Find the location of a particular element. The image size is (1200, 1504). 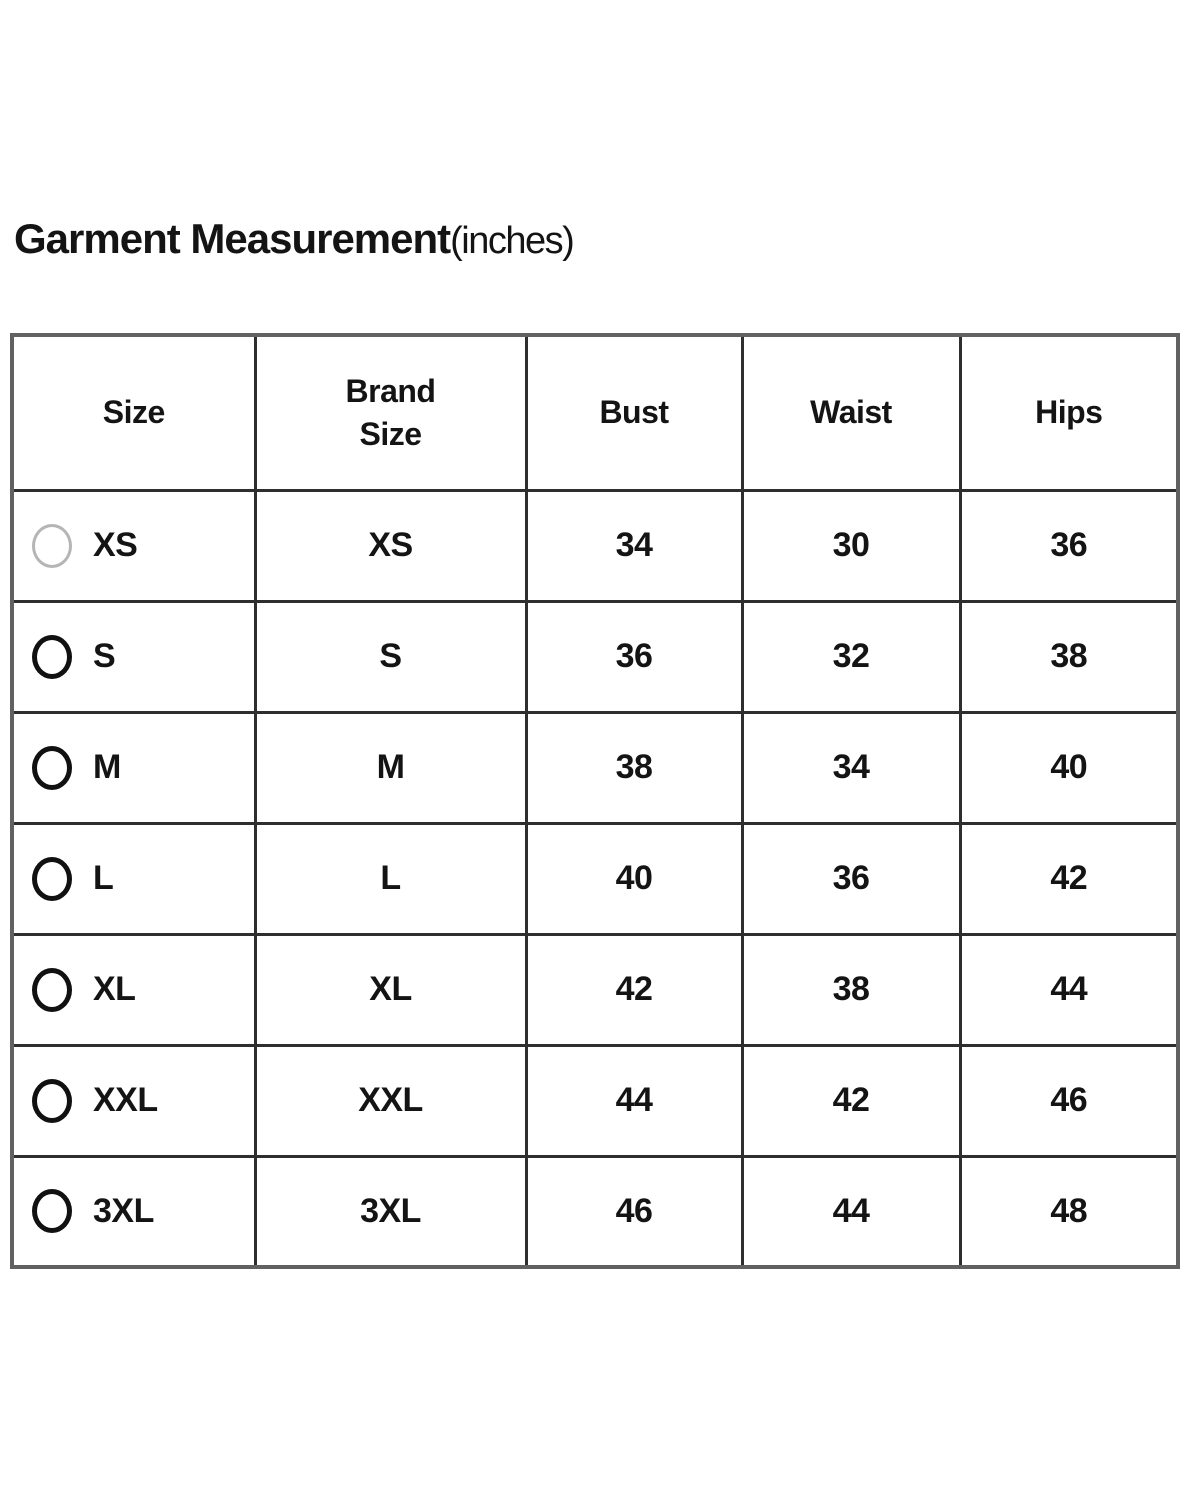

table-header: Size Brand Size Bust Waist Hips is located at coordinates (595, 412).